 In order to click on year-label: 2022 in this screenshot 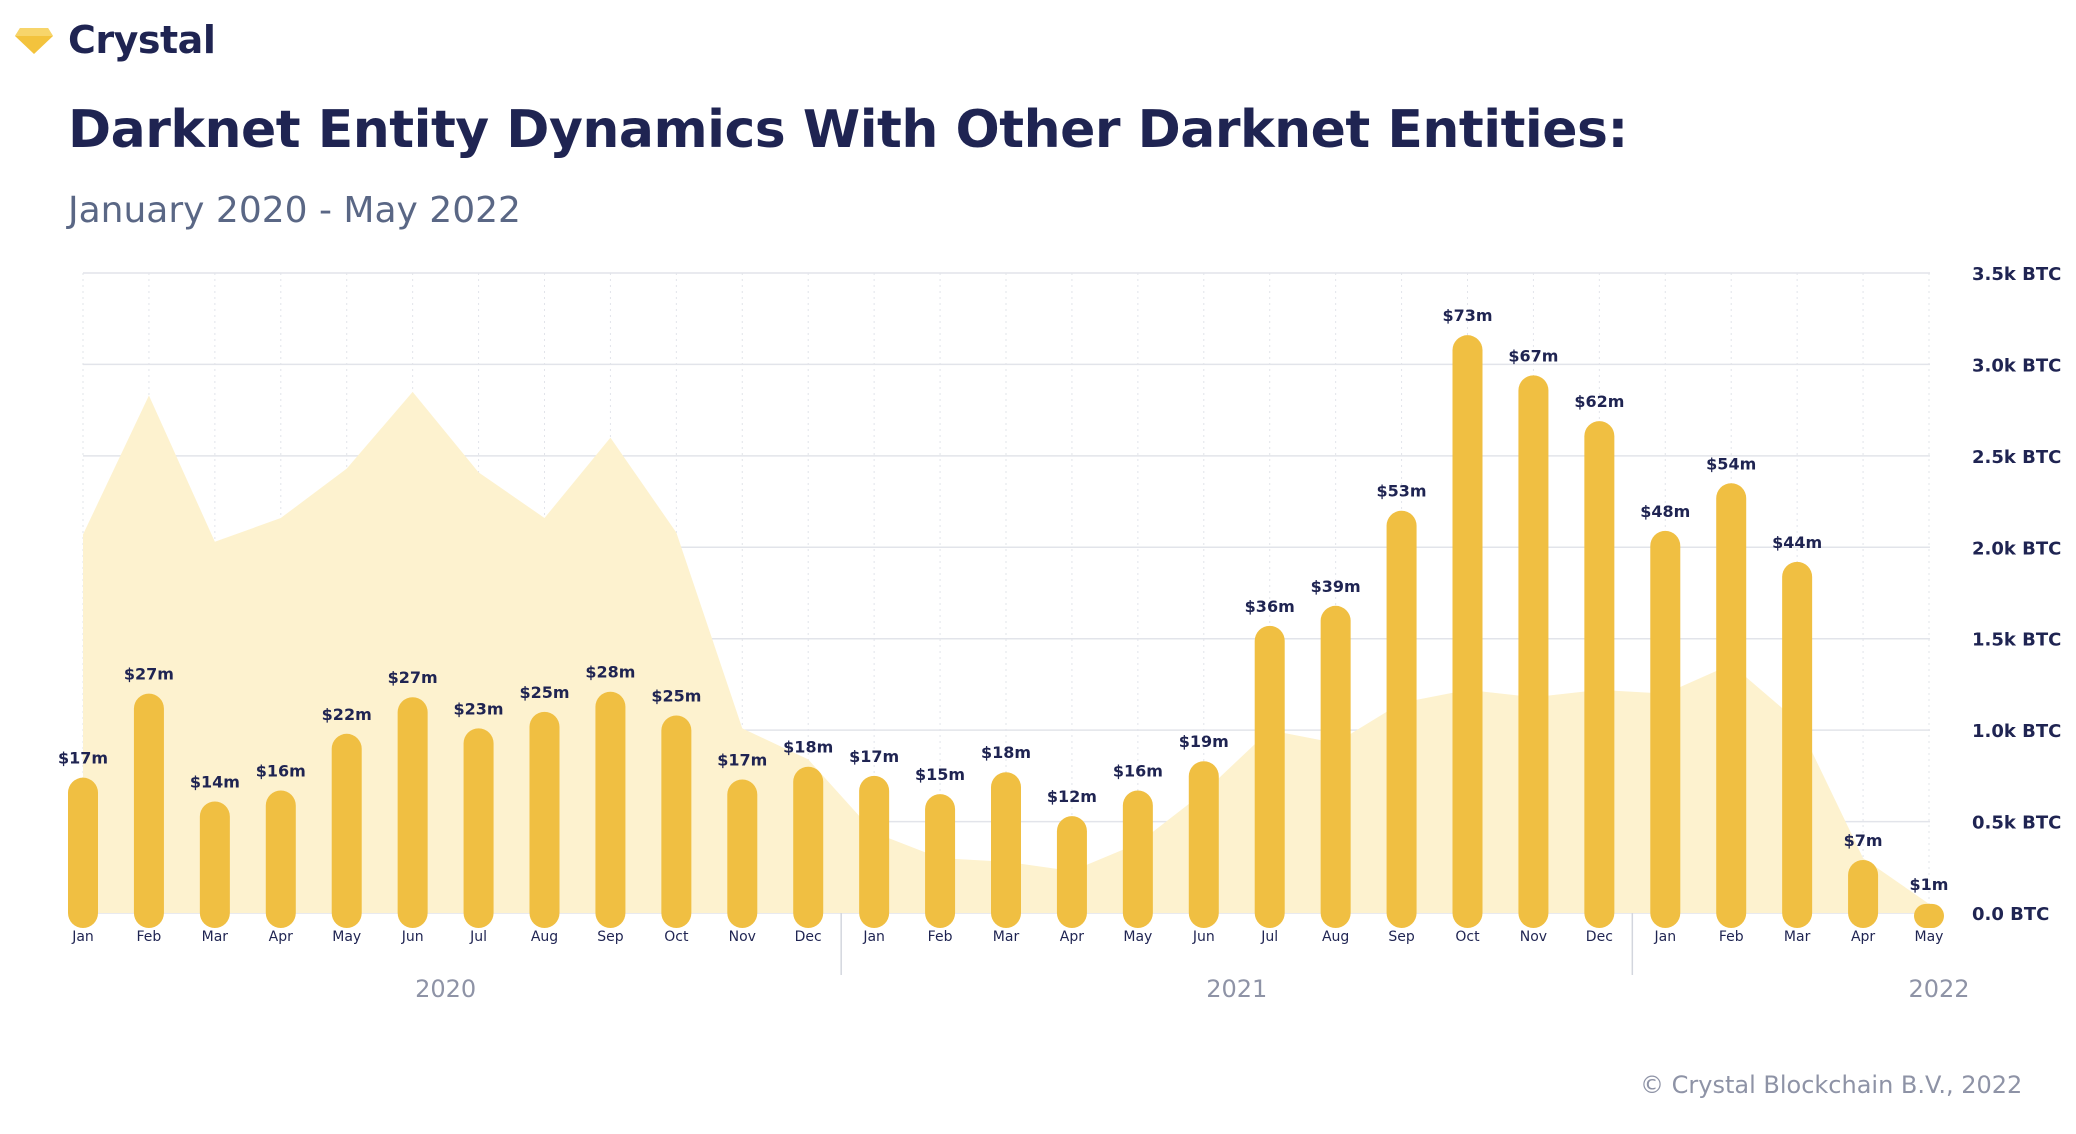, I will do `click(1938, 989)`.